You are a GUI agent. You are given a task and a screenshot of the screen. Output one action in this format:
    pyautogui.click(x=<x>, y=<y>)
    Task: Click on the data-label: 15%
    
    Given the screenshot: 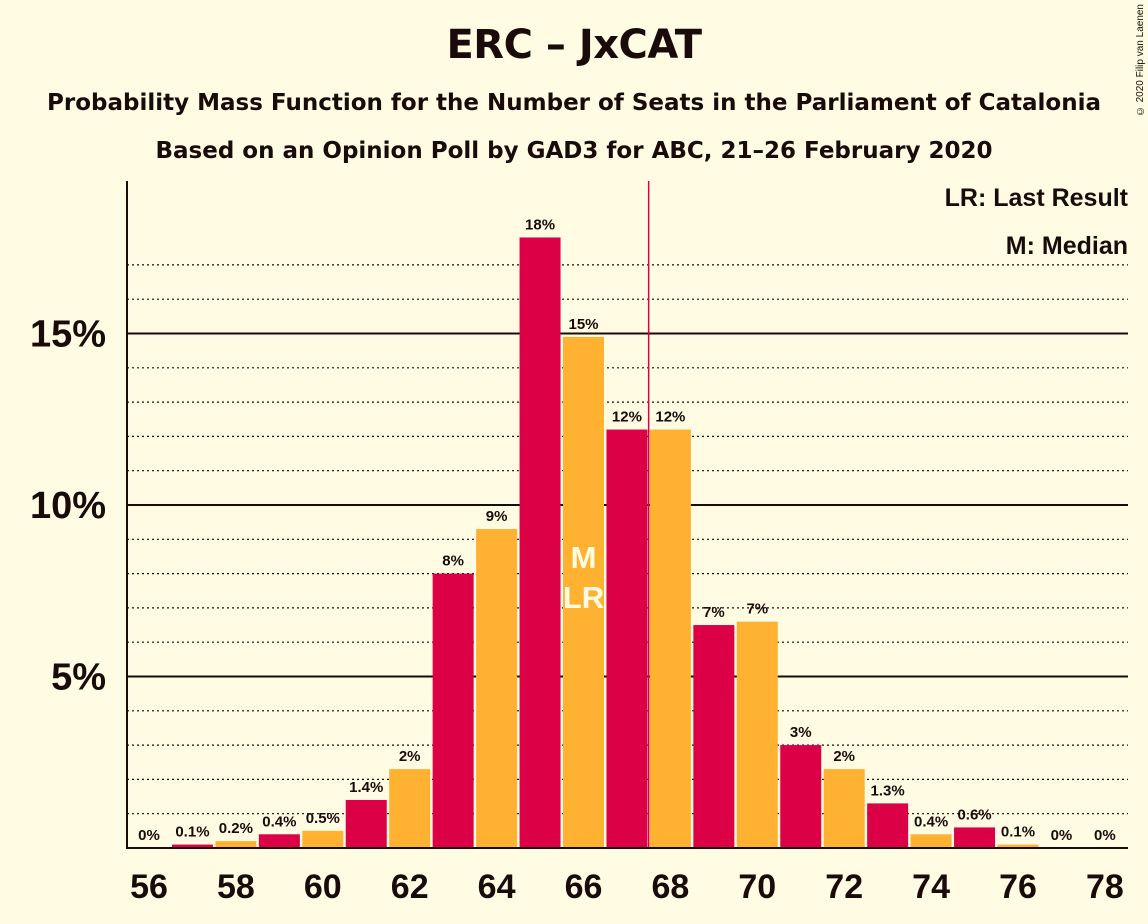 What is the action you would take?
    pyautogui.click(x=583, y=324)
    